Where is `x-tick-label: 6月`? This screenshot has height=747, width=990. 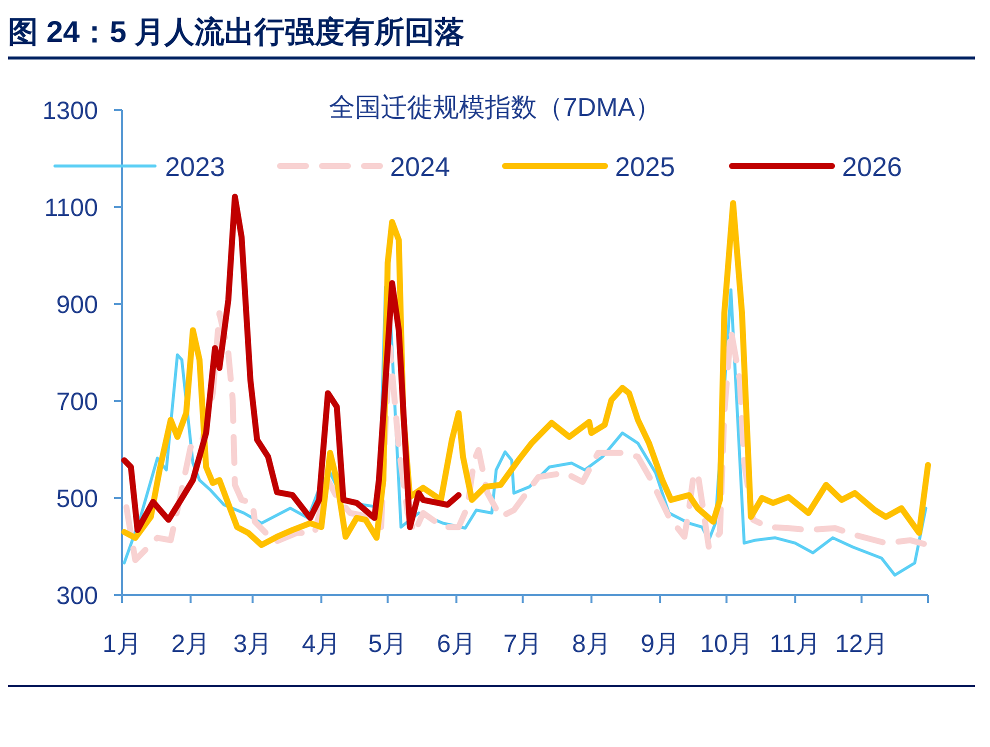 x-tick-label: 6月 is located at coordinates (456, 644).